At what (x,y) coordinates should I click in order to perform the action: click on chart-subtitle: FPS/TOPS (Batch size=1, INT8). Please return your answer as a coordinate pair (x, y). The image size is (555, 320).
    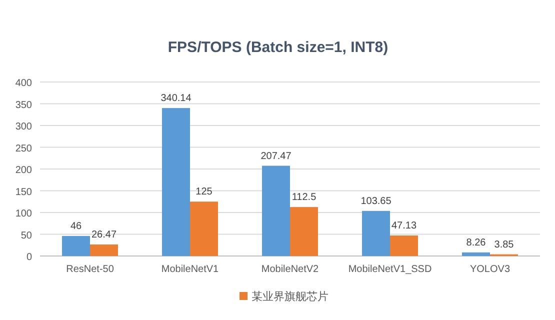
    Looking at the image, I should click on (278, 47).